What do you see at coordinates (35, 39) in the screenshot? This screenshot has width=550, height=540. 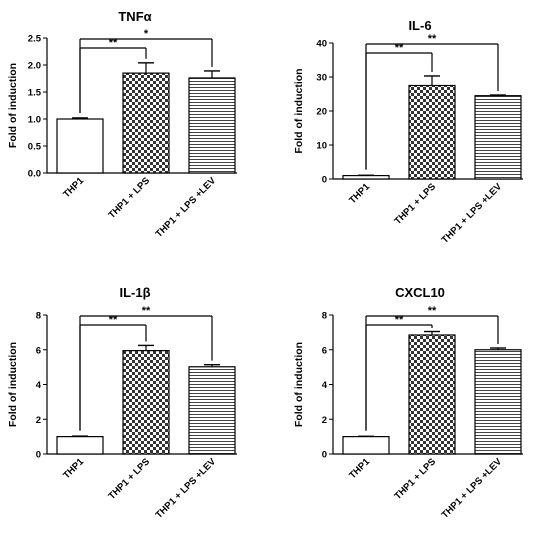 I see `y-tick-label: 2.5` at bounding box center [35, 39].